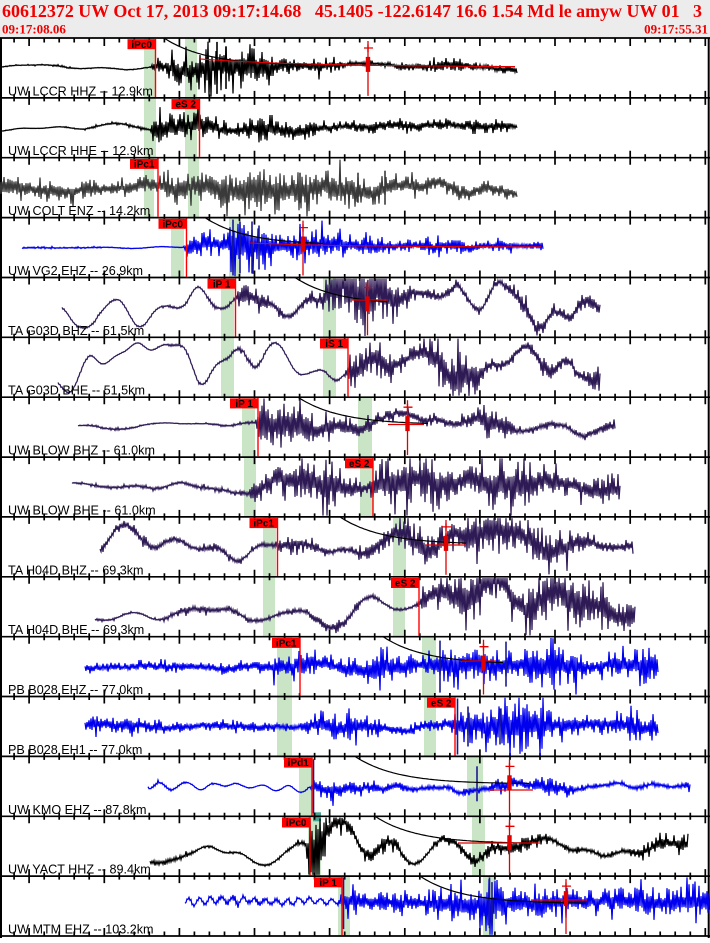 The image size is (710, 943). What do you see at coordinates (75, 690) in the screenshot?
I see `svg-text: PB B028 EHZ -- 77.0km` at bounding box center [75, 690].